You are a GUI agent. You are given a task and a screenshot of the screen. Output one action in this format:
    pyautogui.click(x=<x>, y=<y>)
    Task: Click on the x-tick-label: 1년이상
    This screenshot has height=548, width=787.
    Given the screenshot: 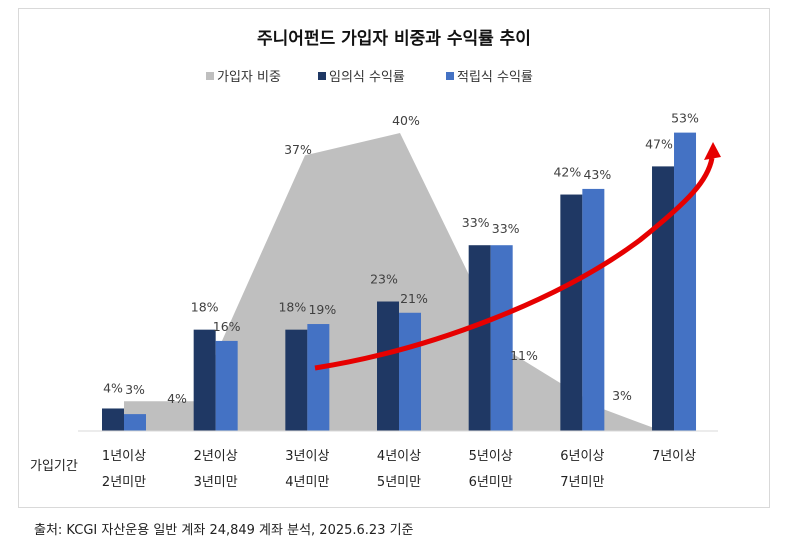 What is the action you would take?
    pyautogui.click(x=124, y=456)
    